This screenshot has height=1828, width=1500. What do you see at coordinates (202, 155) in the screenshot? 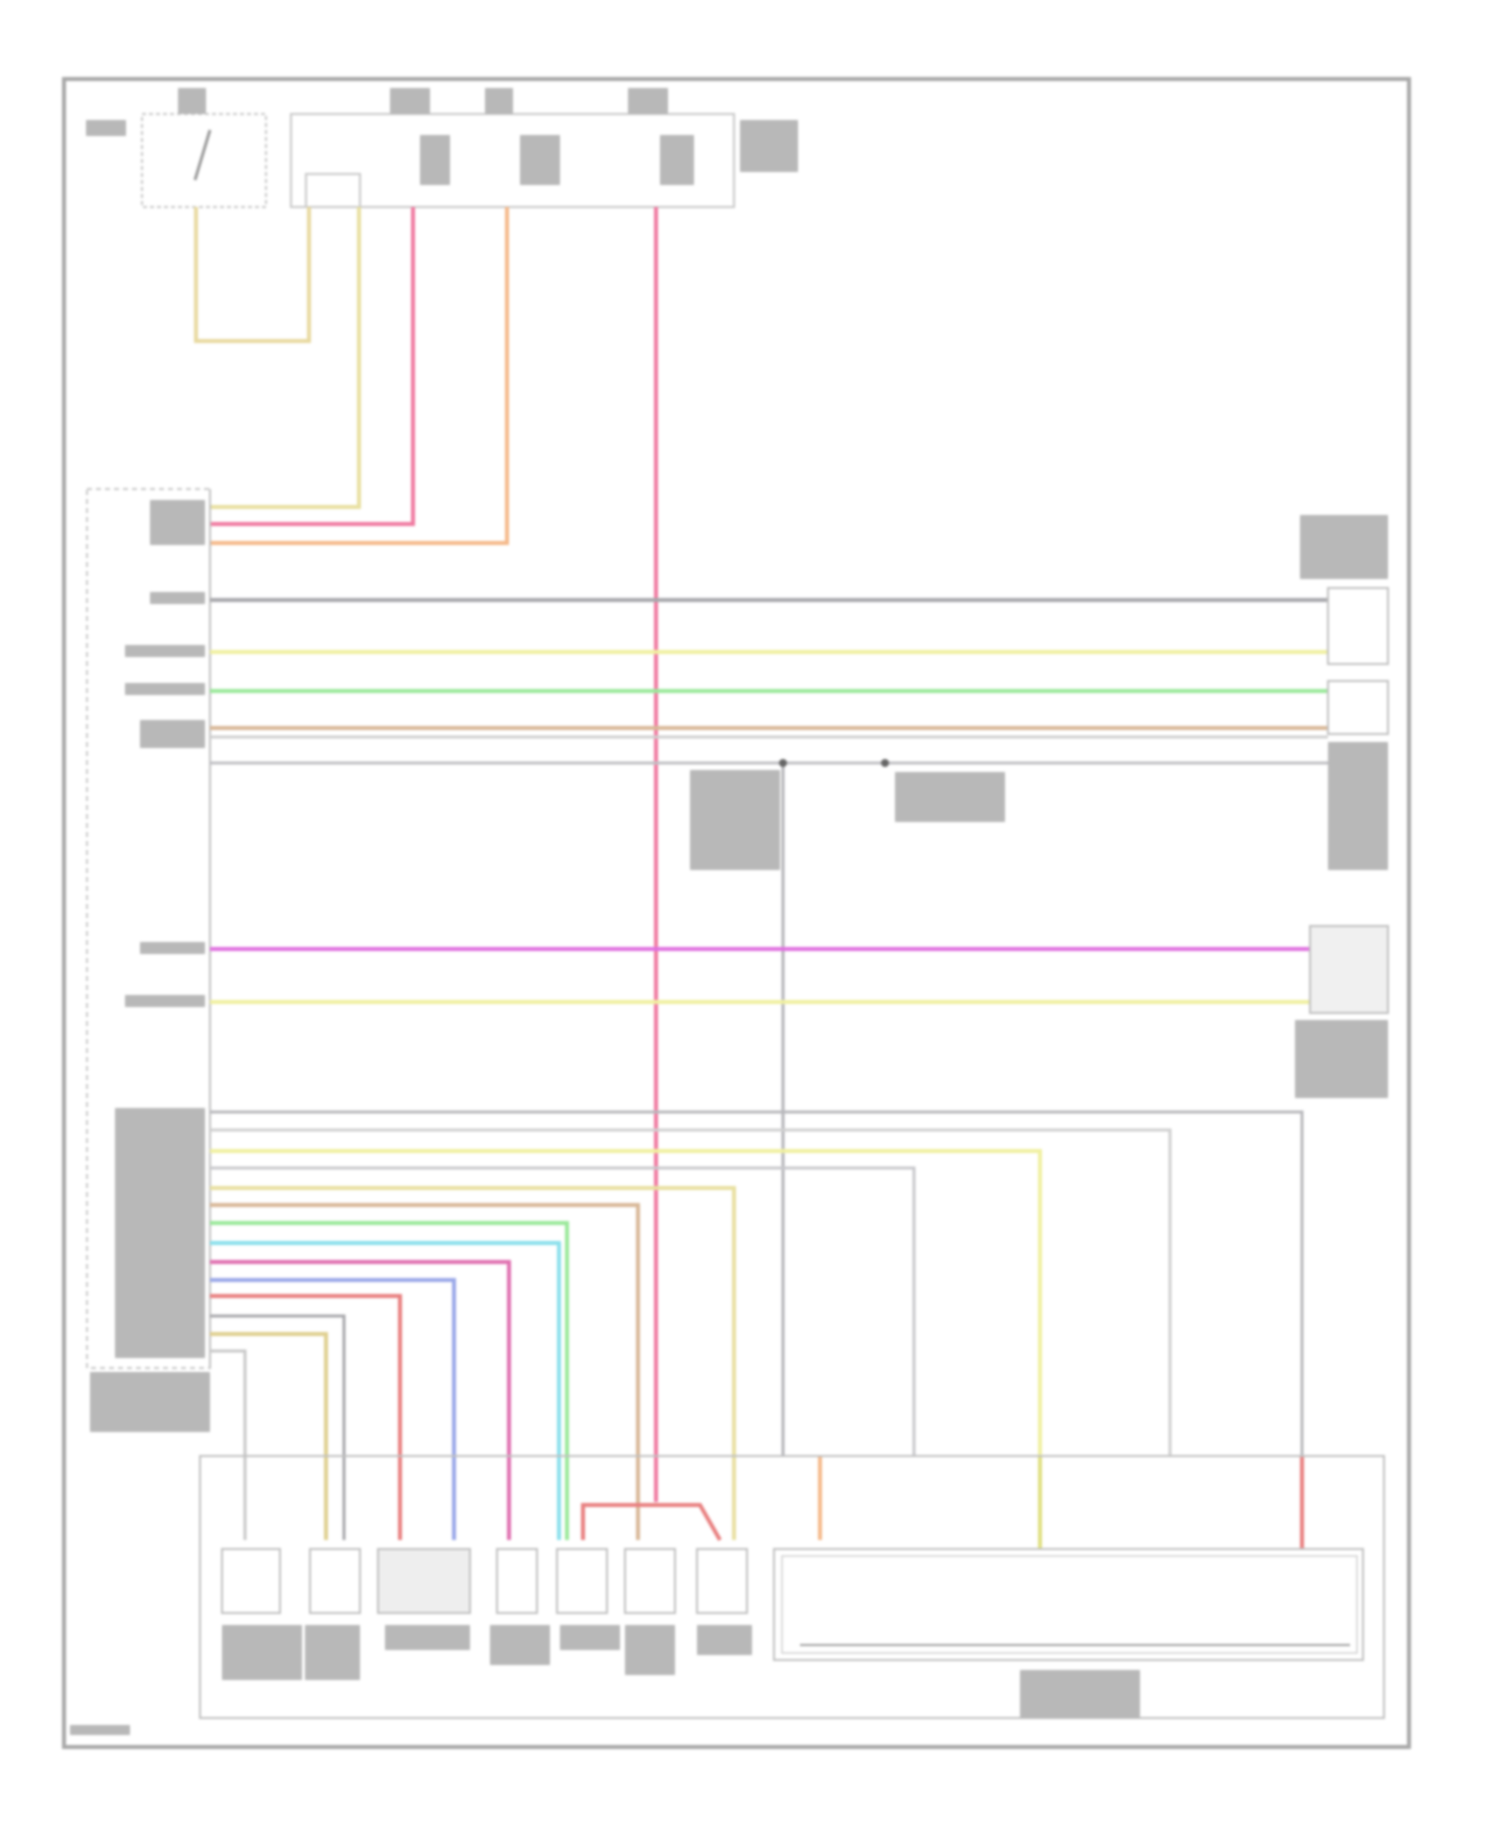
I see `ignition-switch-contact` at bounding box center [202, 155].